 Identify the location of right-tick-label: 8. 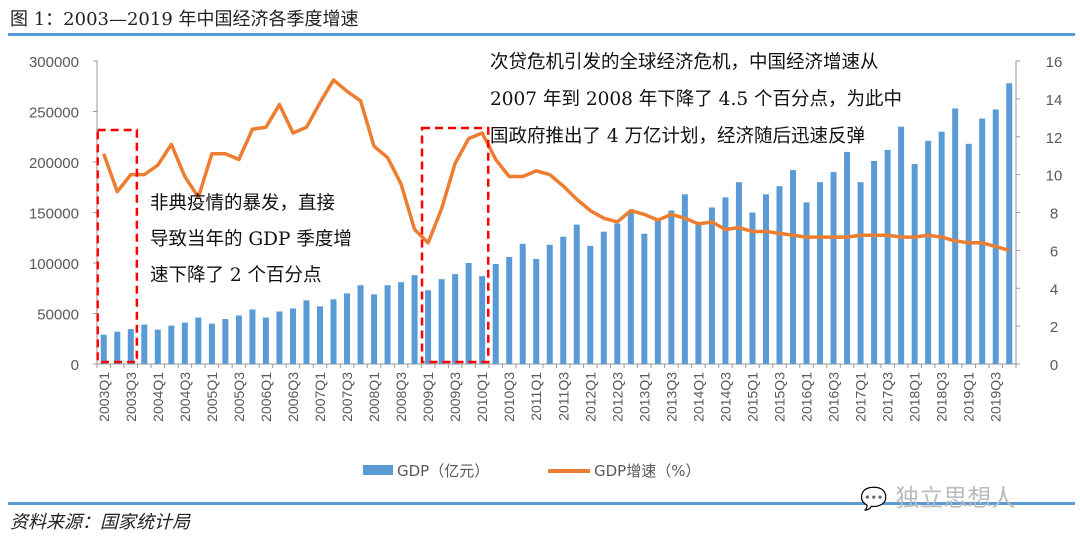
(1054, 214).